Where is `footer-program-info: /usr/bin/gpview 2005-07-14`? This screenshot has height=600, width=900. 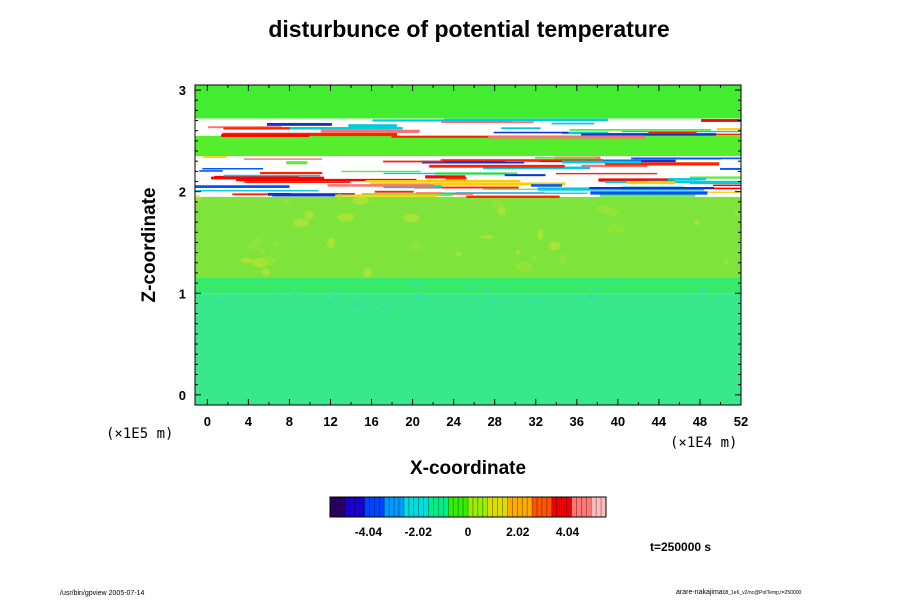
footer-program-info: /usr/bin/gpview 2005-07-14 is located at coordinates (102, 593).